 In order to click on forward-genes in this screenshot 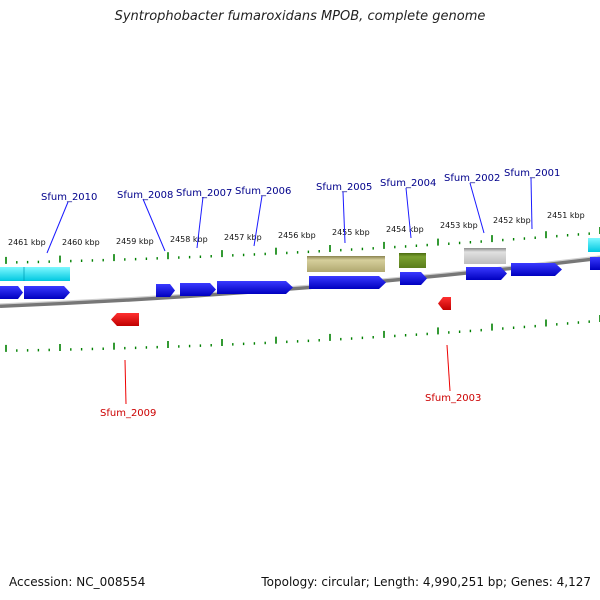, I will do `click(300, 278)`.